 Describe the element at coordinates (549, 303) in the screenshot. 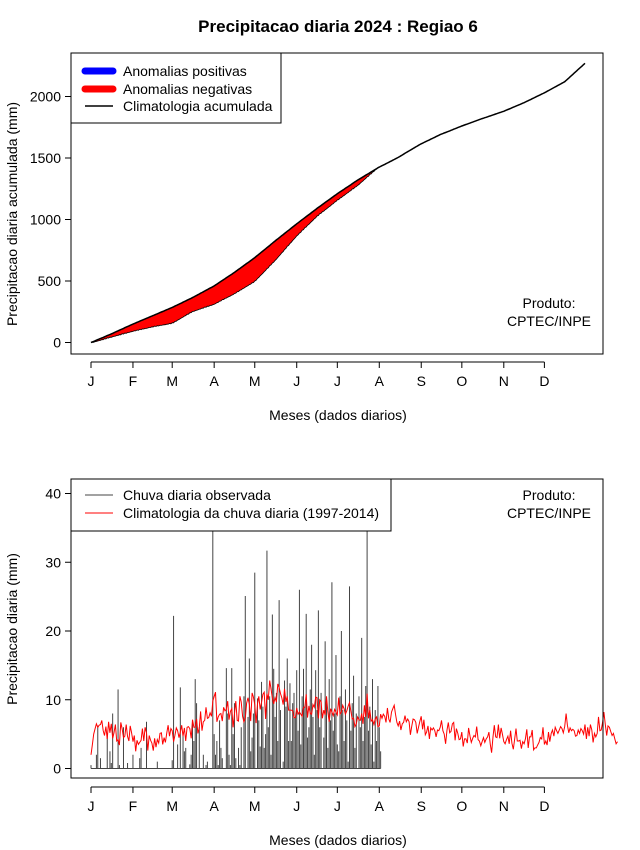

I see `annotation-produto-top: Produto:` at that location.